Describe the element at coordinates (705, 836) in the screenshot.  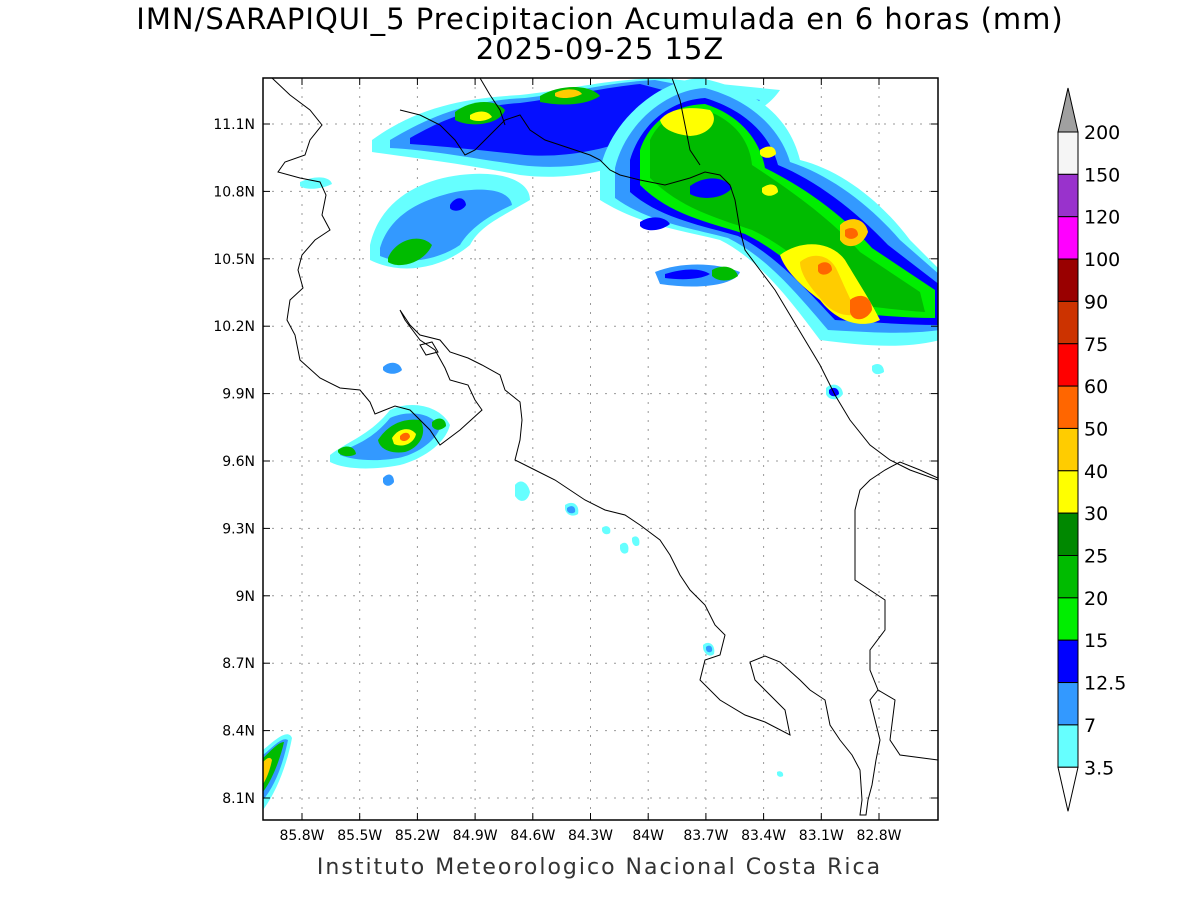
I see `lon-tick-label: 83.7W` at that location.